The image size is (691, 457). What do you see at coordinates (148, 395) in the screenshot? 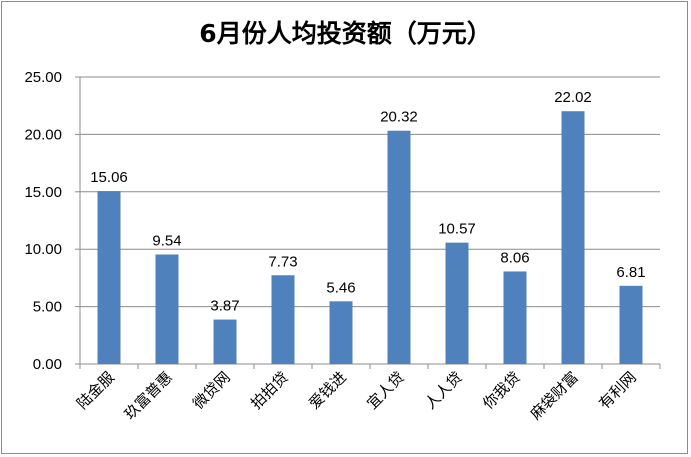
I see `x-category-label: 玖富普惠` at bounding box center [148, 395].